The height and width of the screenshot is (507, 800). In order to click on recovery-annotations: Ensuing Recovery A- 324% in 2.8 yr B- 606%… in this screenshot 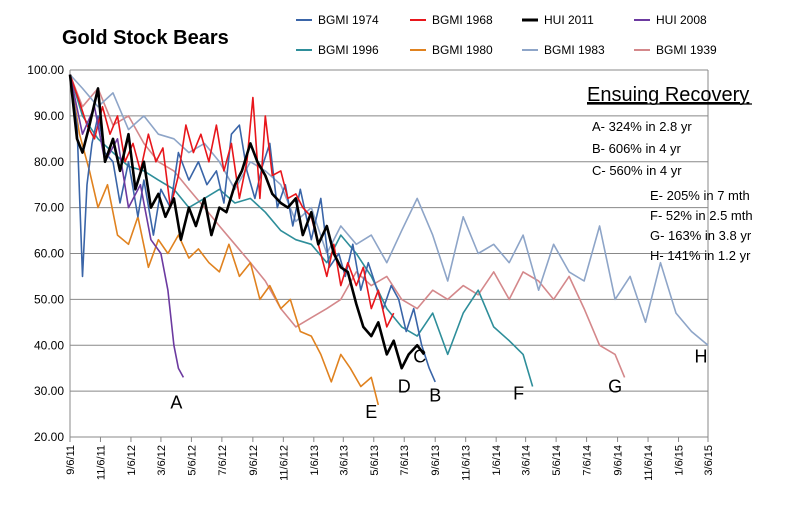, I will do `click(670, 173)`.